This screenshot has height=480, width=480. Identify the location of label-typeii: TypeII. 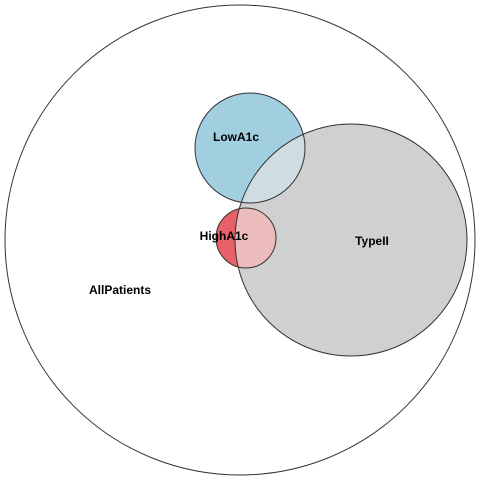
(372, 241).